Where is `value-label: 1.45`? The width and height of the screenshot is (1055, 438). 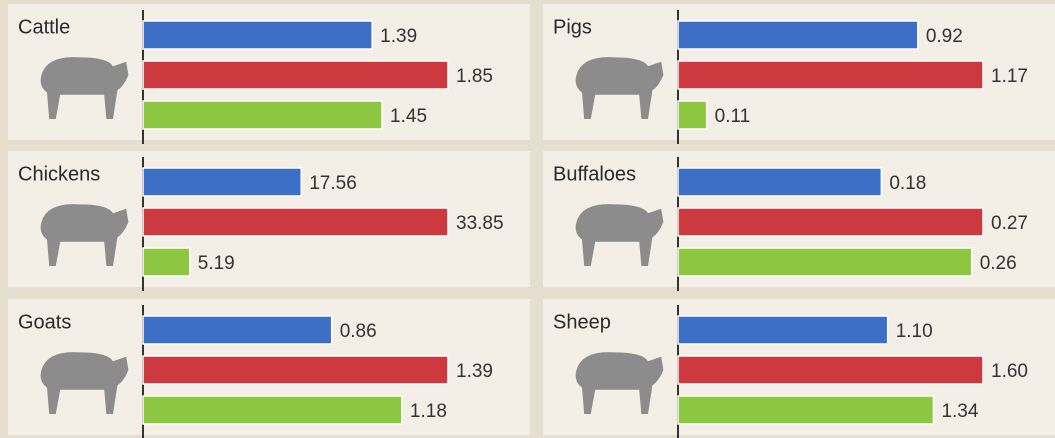 value-label: 1.45 is located at coordinates (408, 116).